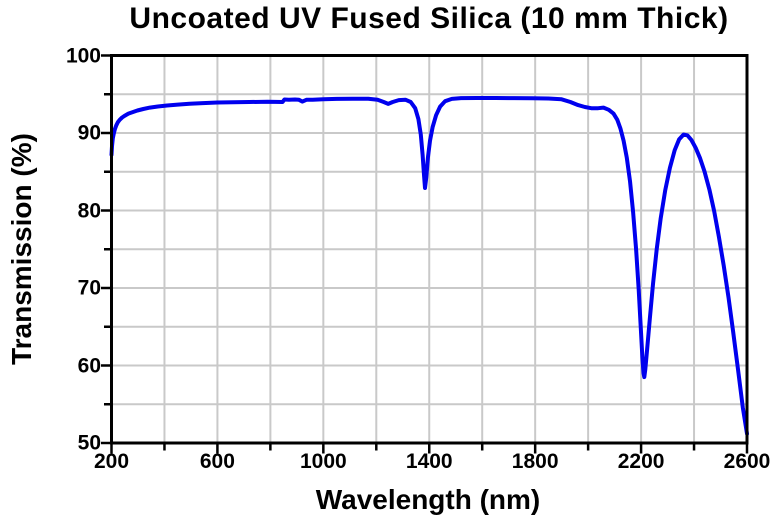 The width and height of the screenshot is (780, 524). Describe the element at coordinates (89, 210) in the screenshot. I see `y-tick-label: 80` at that location.